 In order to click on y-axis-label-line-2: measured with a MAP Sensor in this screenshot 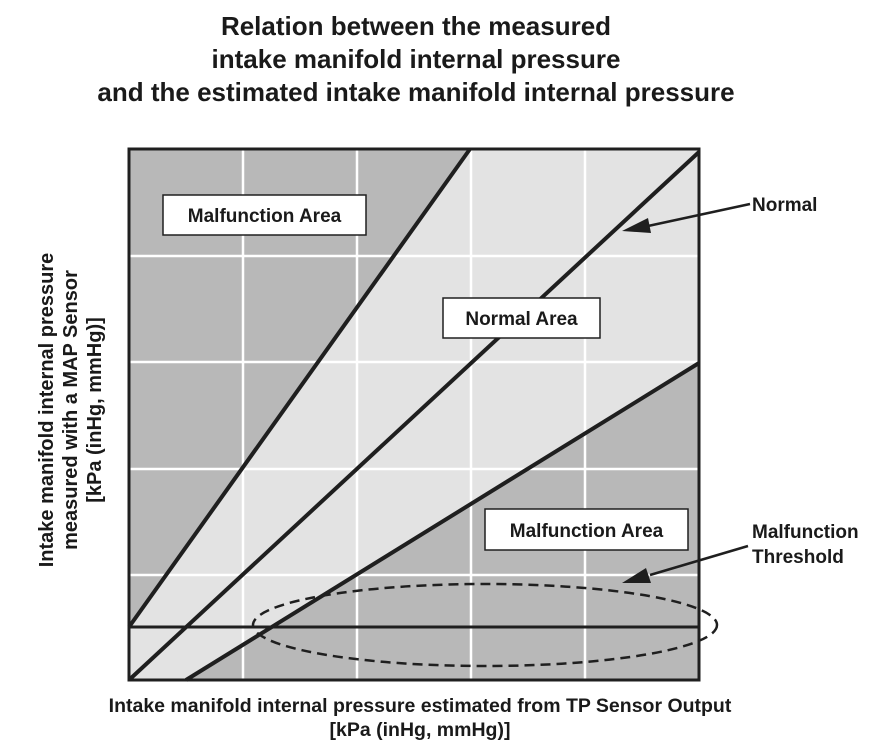, I will do `click(71, 410)`.